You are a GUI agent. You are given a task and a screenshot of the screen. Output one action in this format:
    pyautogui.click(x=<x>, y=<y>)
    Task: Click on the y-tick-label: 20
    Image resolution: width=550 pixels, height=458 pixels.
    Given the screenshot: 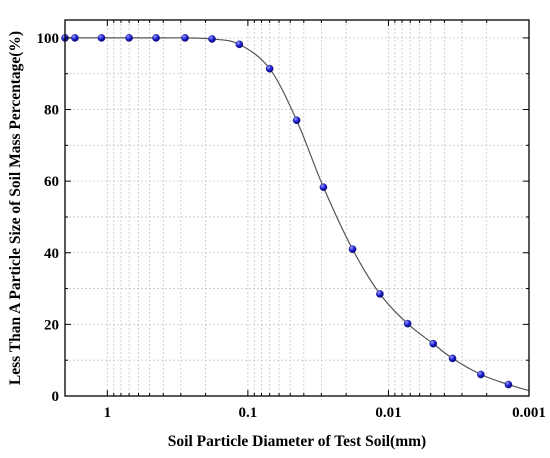 What is the action you would take?
    pyautogui.click(x=51, y=325)
    